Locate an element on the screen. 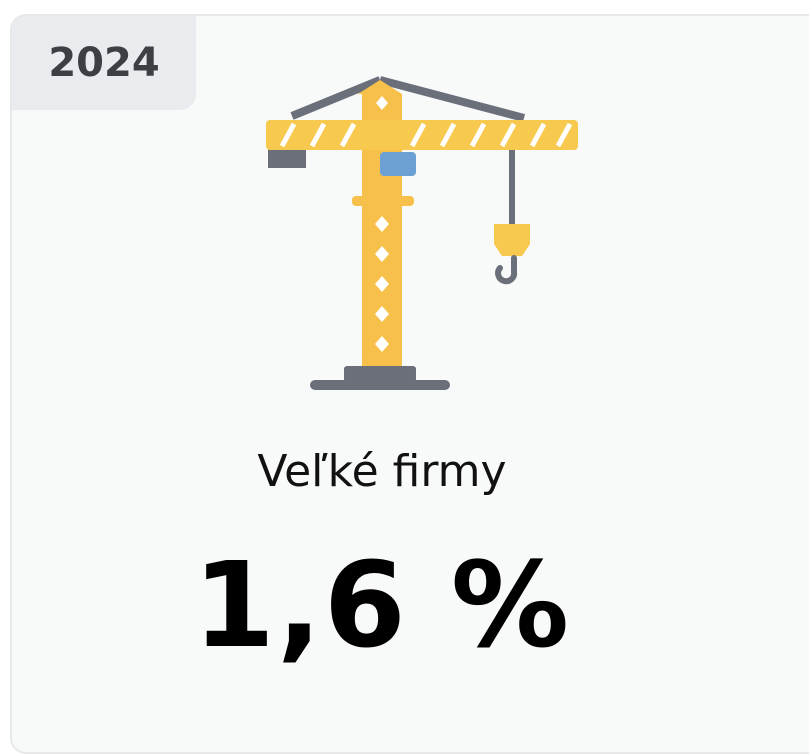 Image resolution: width=809 pixels, height=754 pixels. value-text: 1,6 % is located at coordinates (382, 605).